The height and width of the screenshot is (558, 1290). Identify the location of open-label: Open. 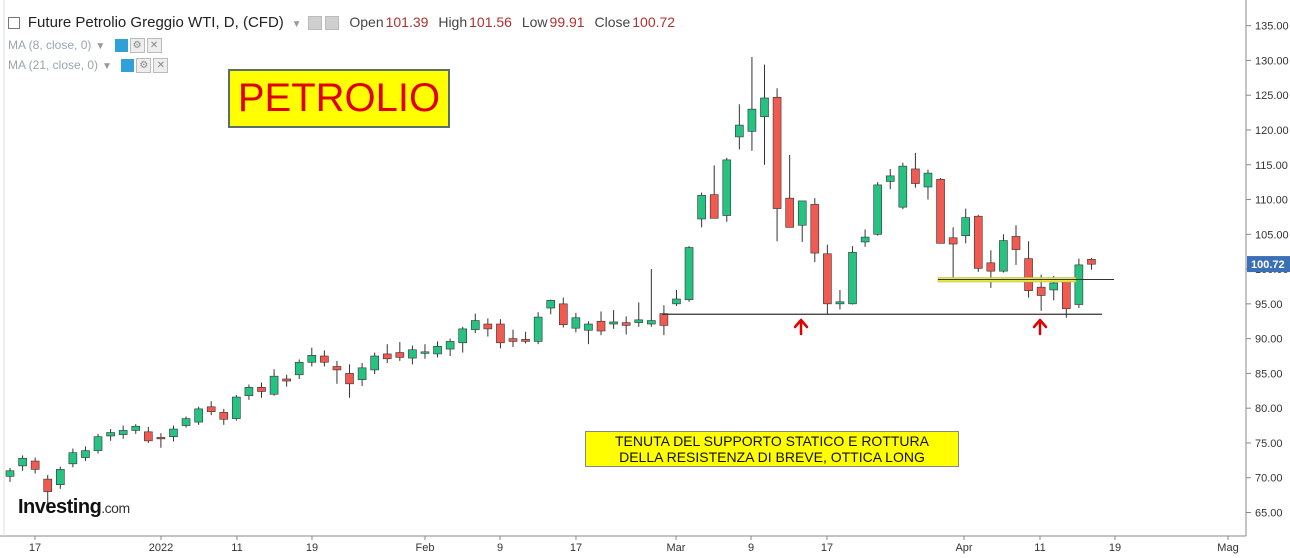
(366, 22).